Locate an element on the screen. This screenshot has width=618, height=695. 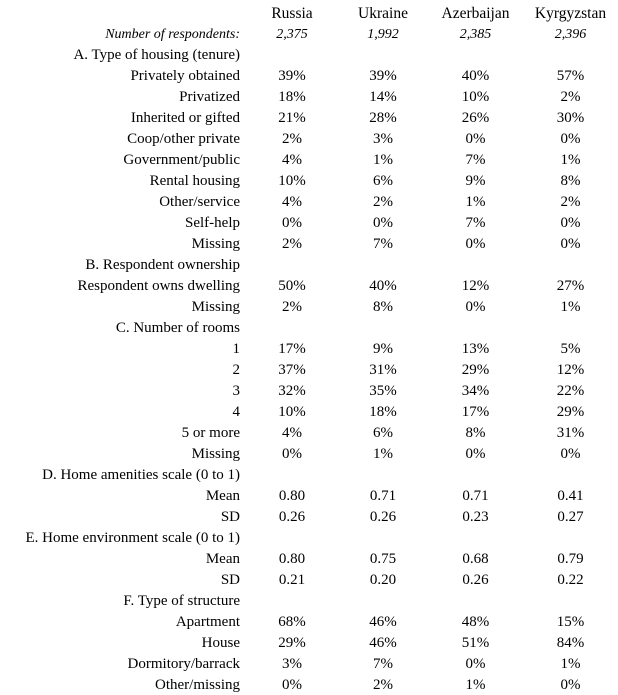
data-row: Rental housing 10% 6% 9% 8% is located at coordinates (309, 181).